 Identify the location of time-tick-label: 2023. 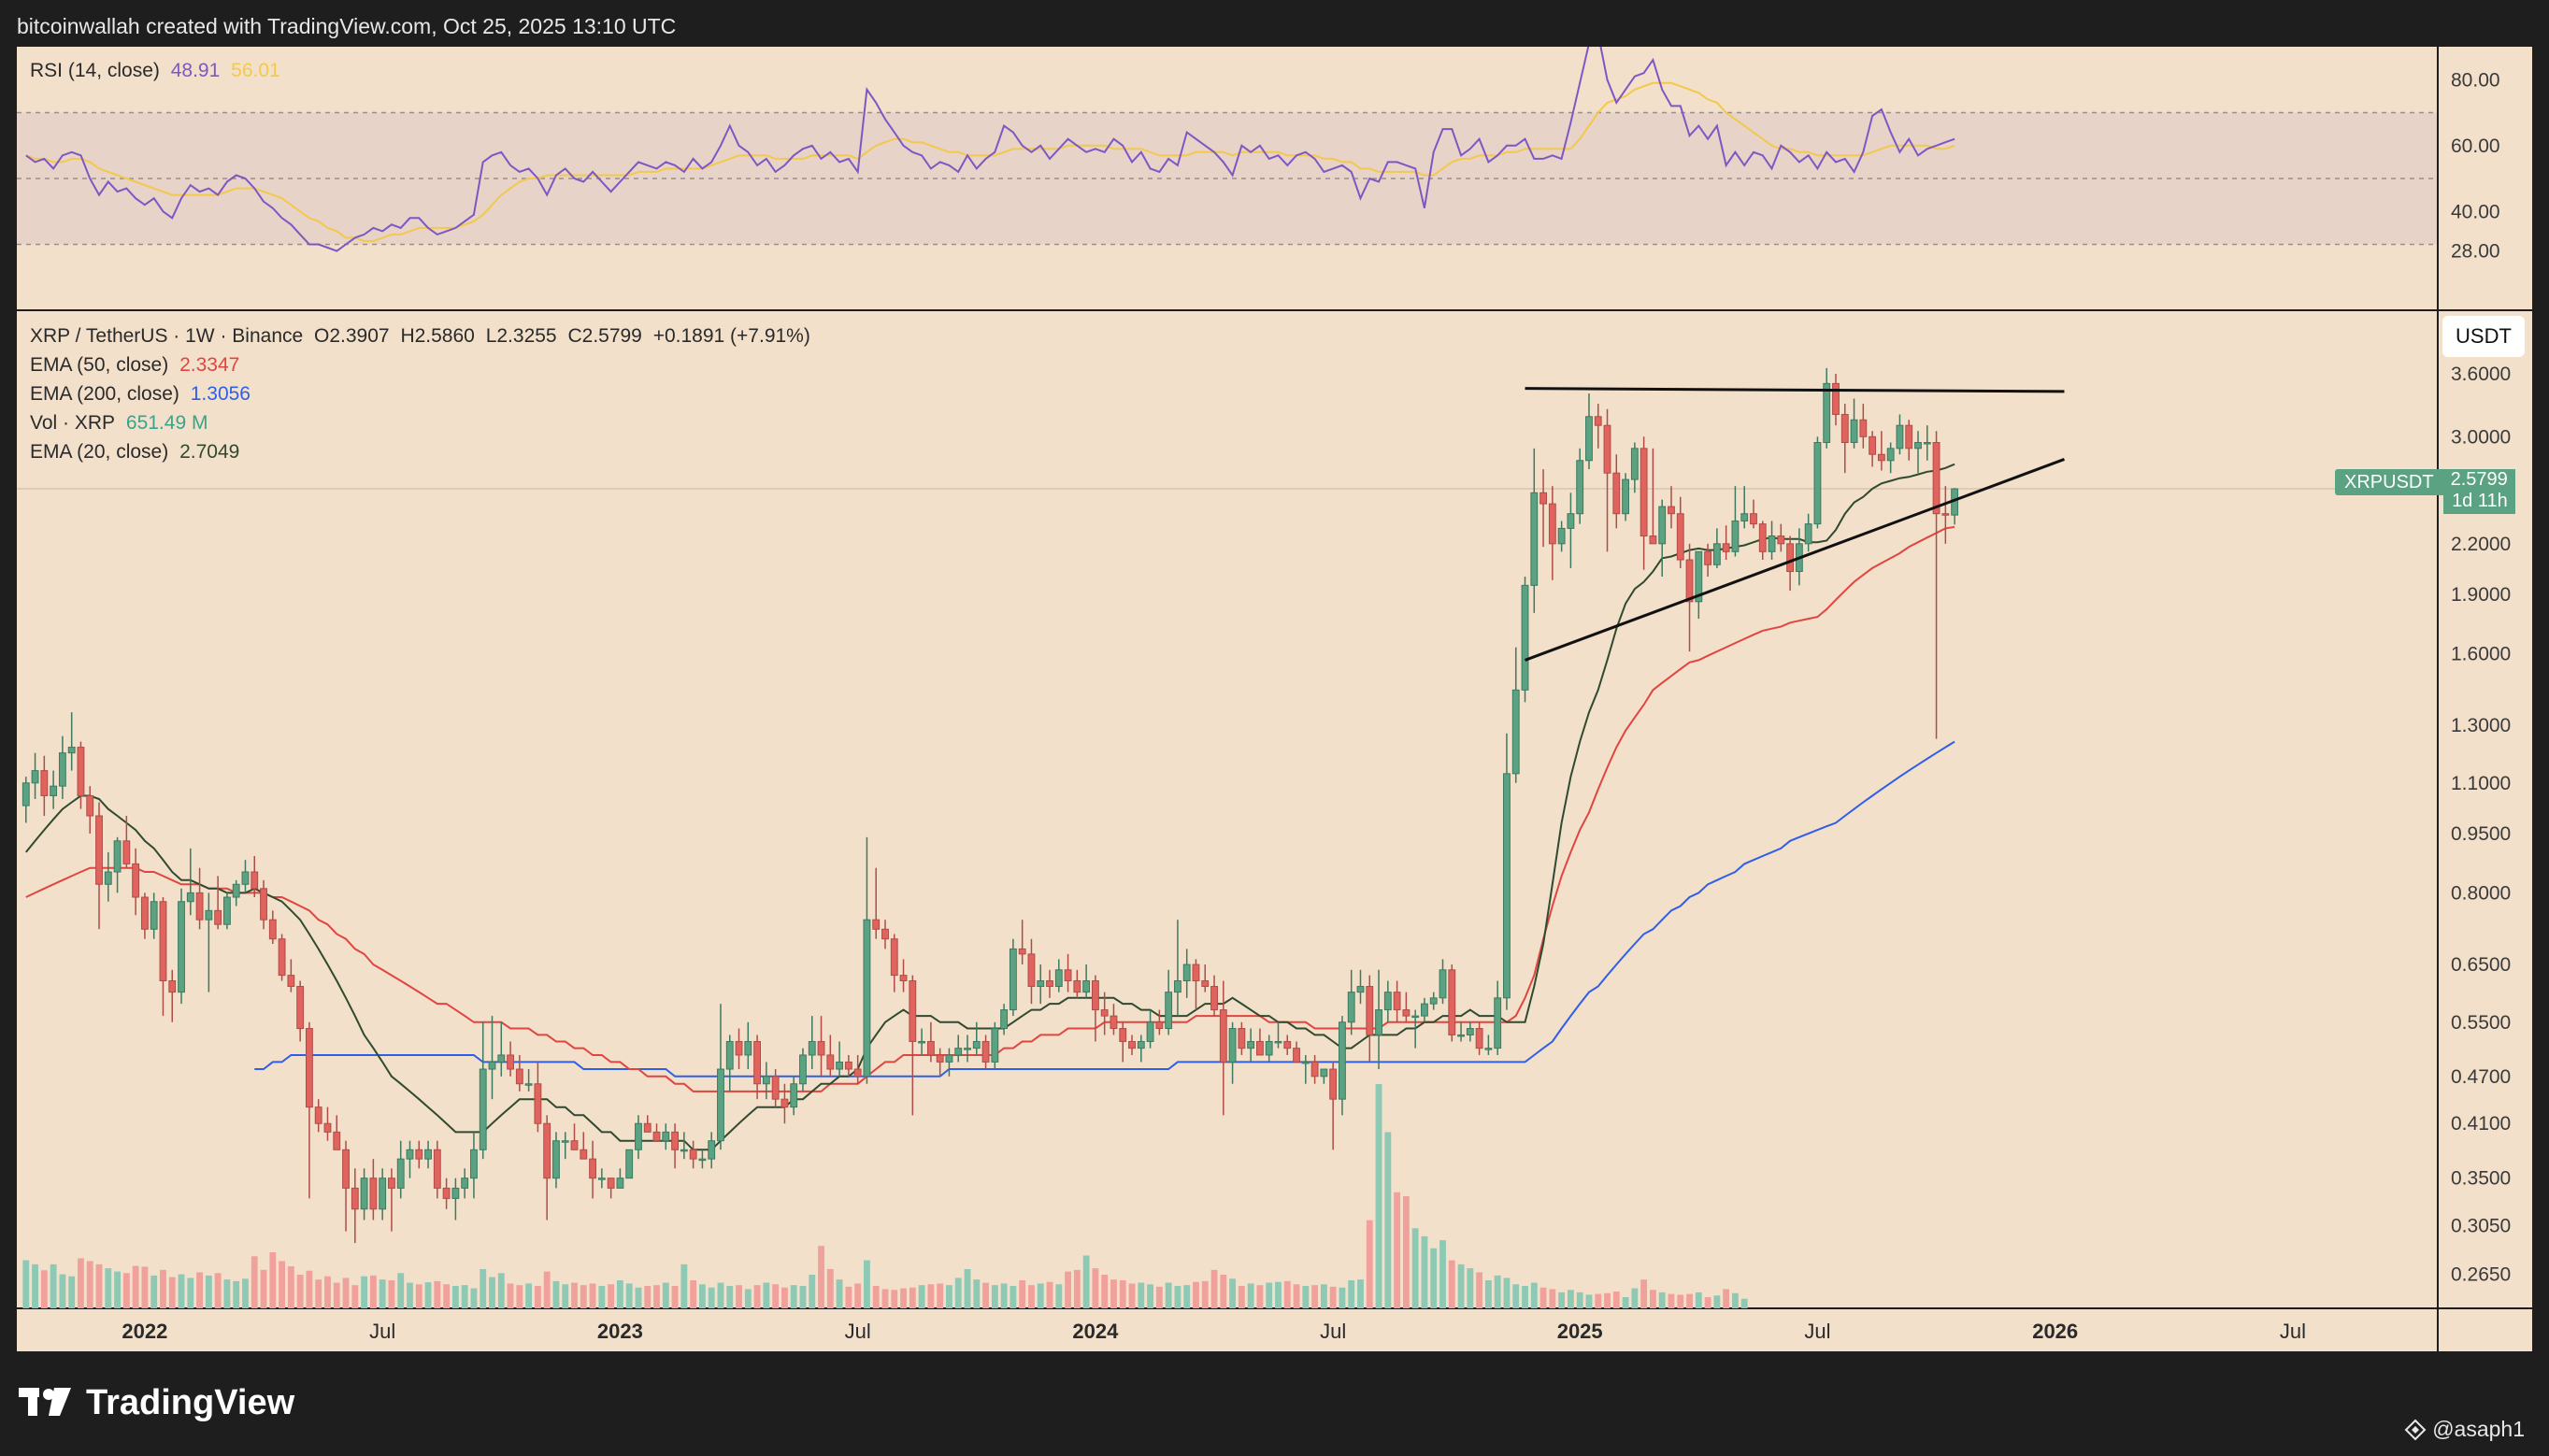
(620, 1331).